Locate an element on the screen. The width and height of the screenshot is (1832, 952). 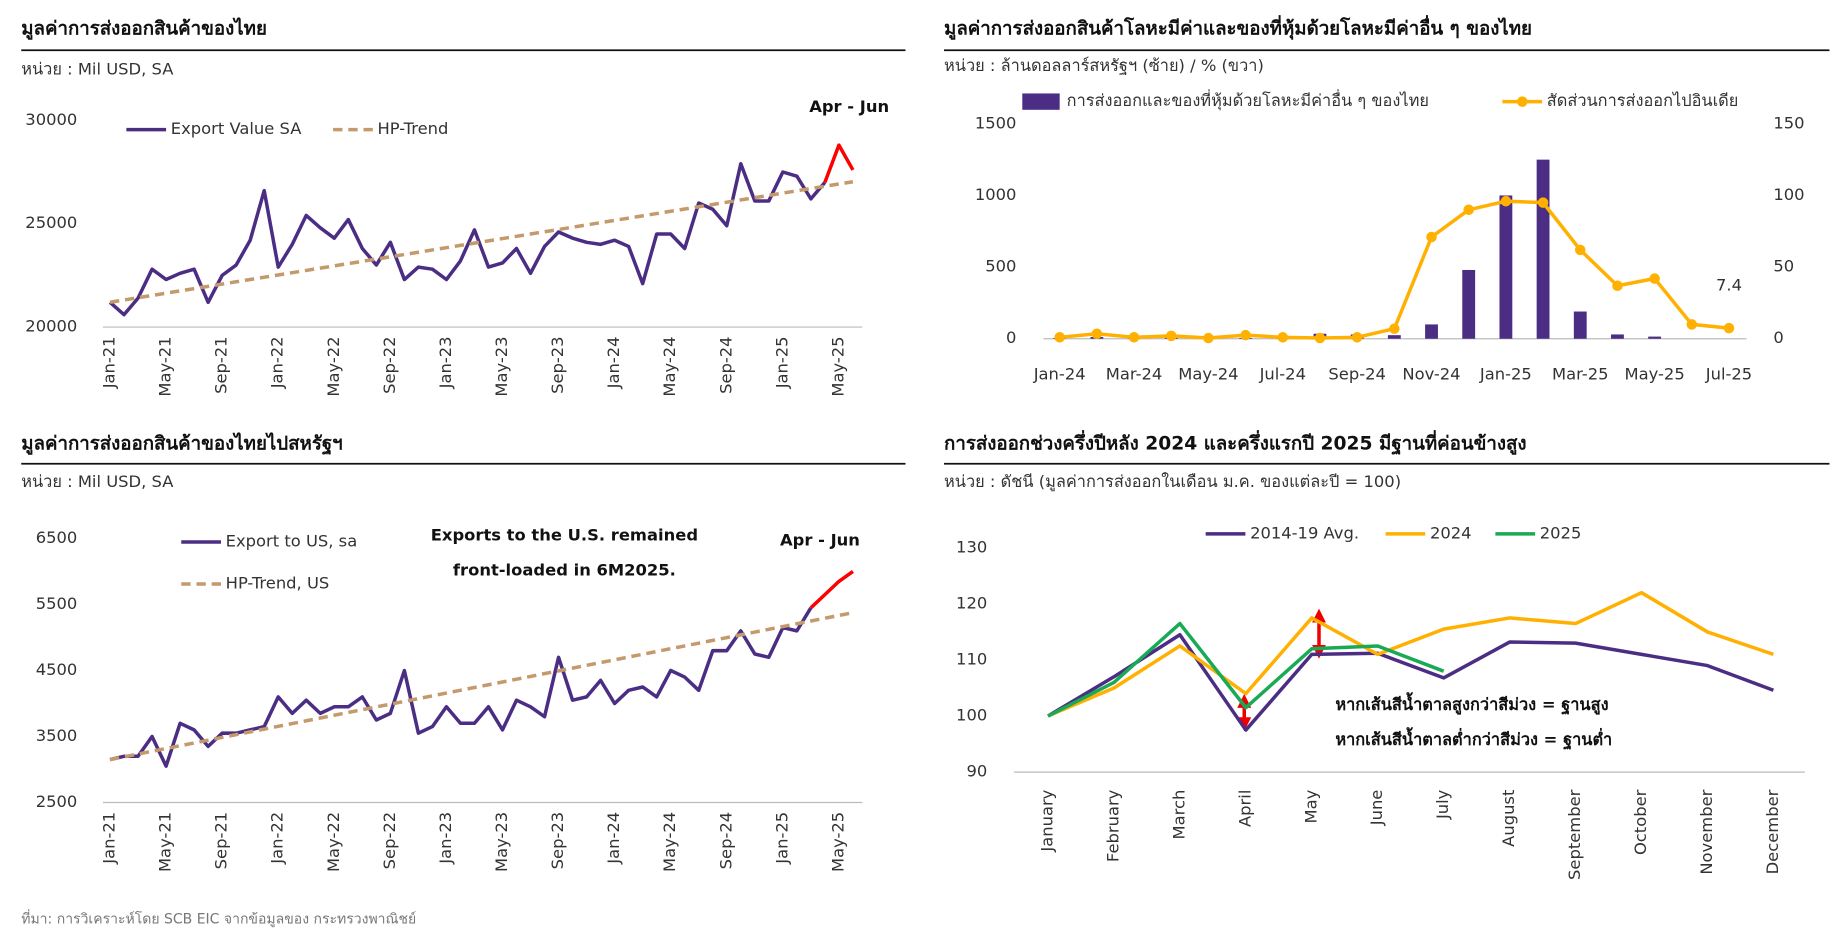
x-tick-label: October is located at coordinates (1640, 822).